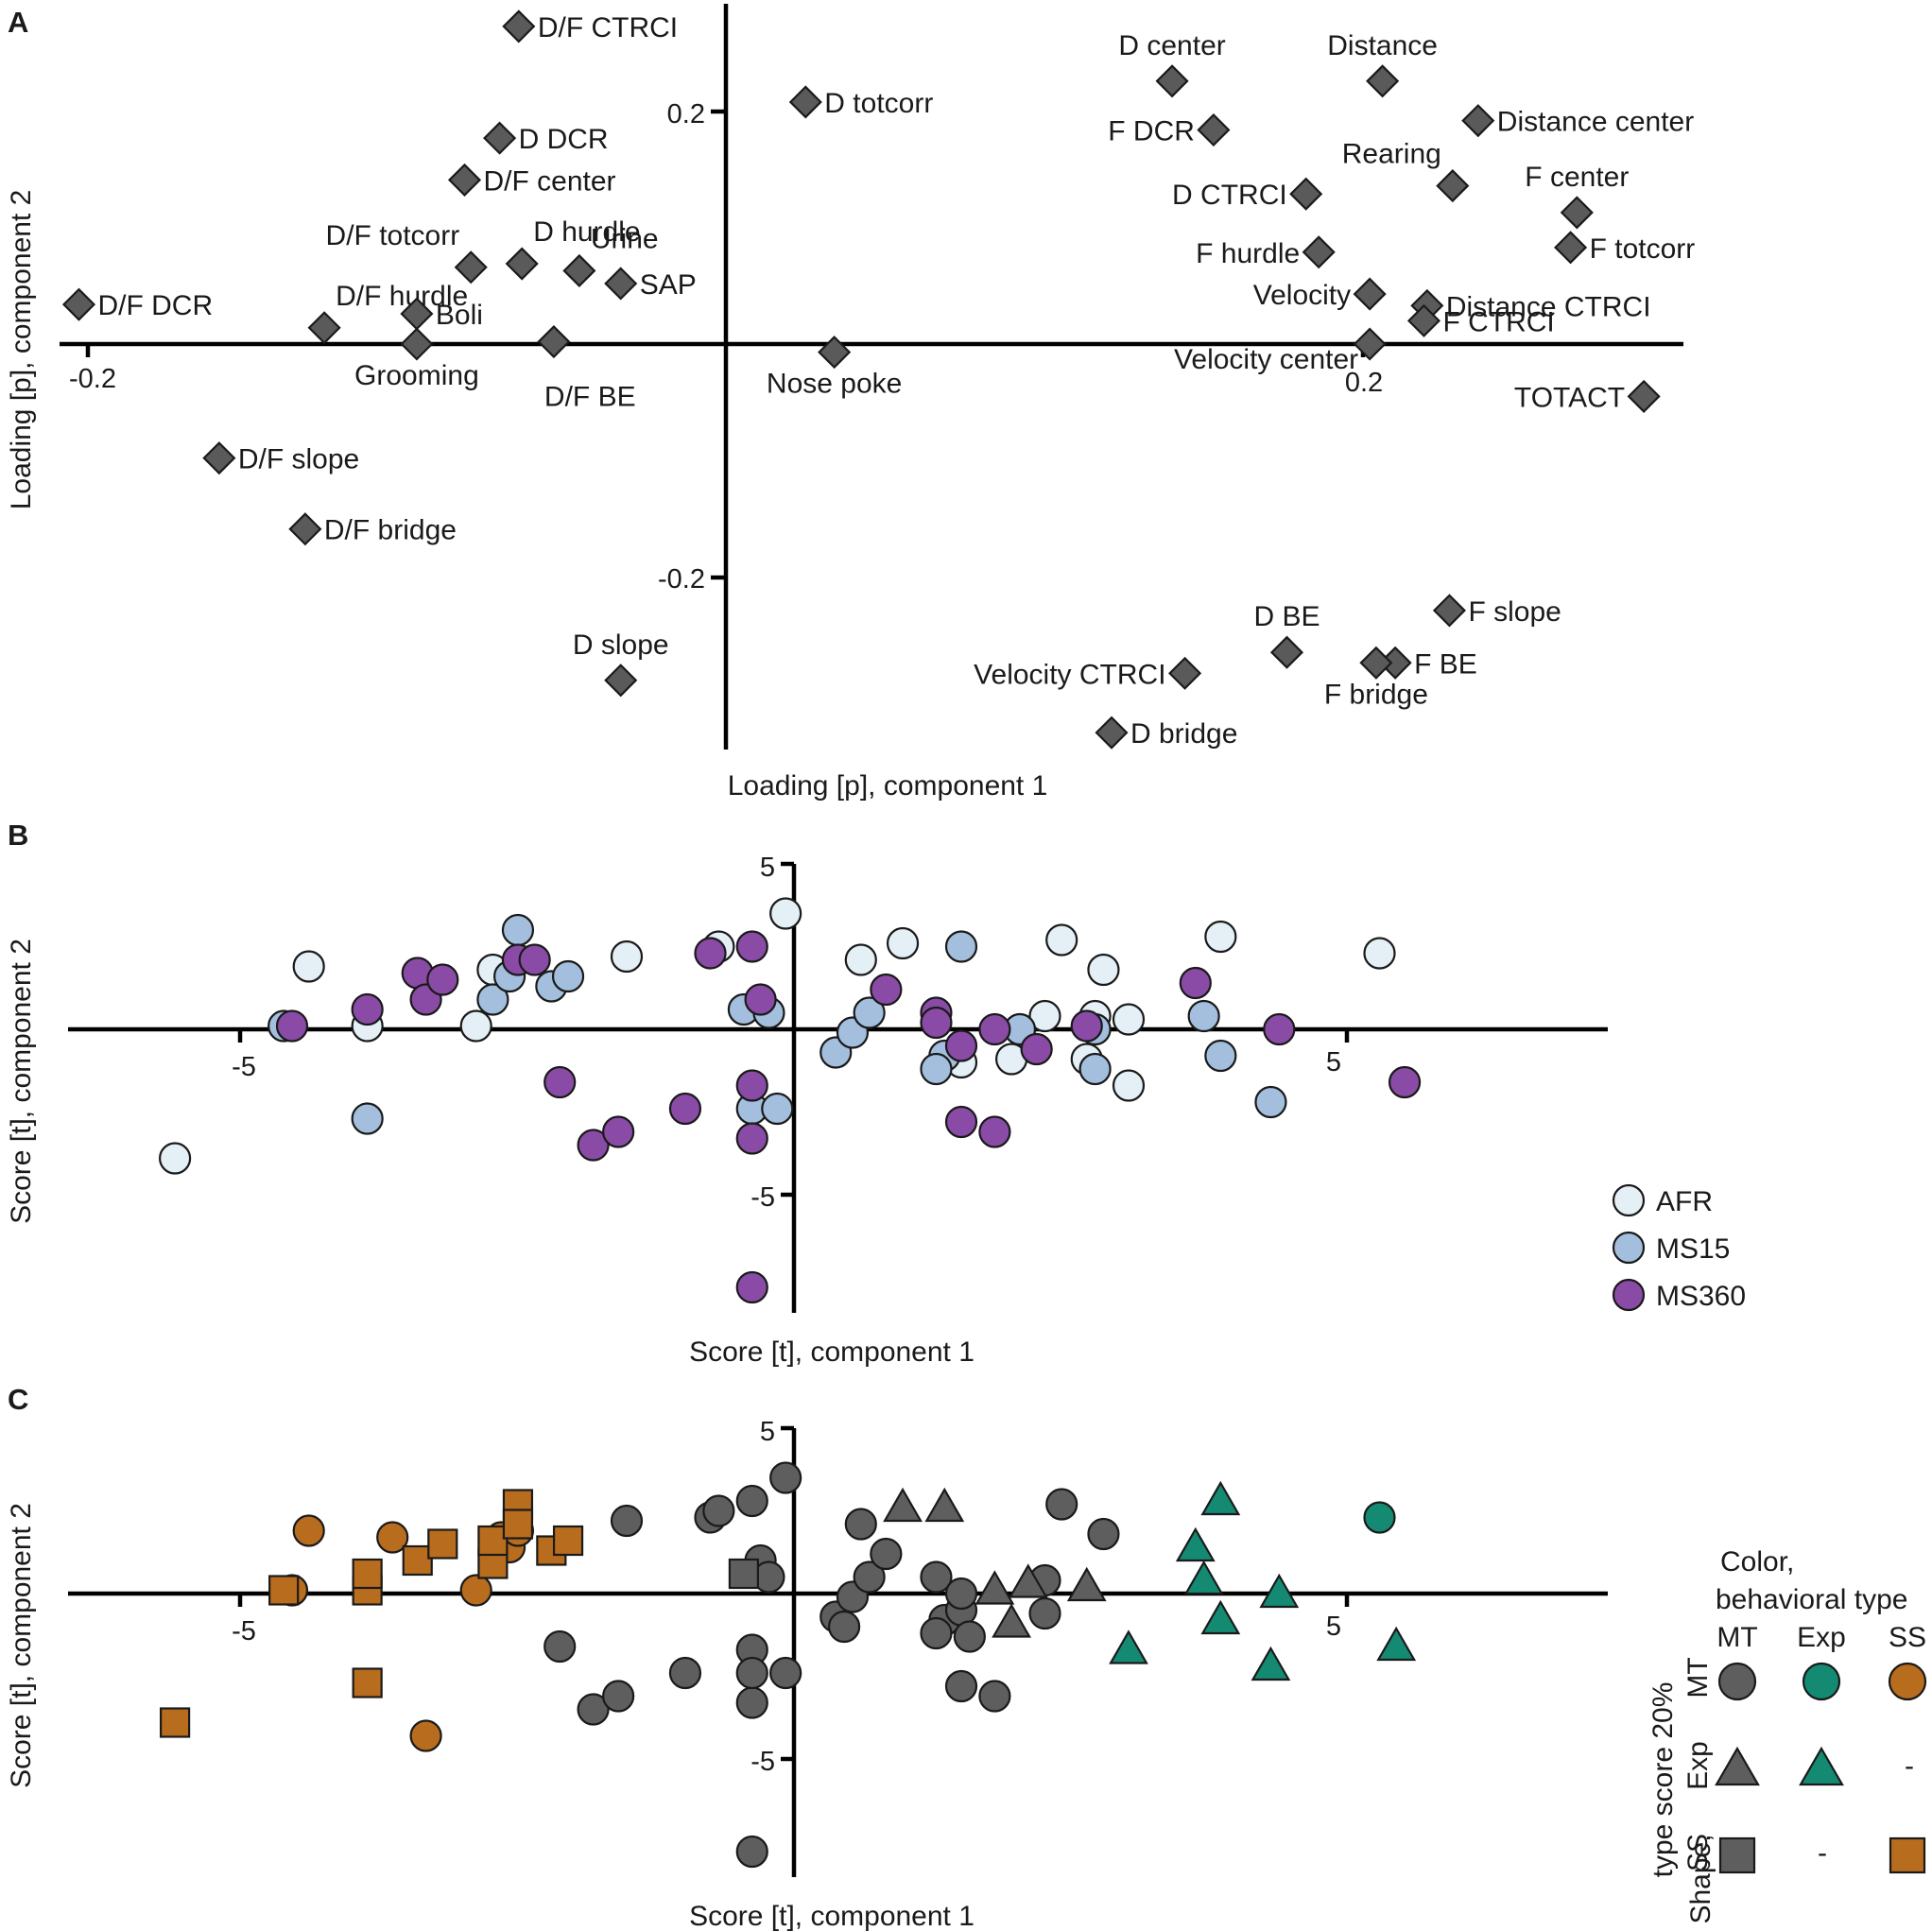 The image size is (1932, 1931). I want to click on loading-marker-d-f-totcorr, so click(471, 267).